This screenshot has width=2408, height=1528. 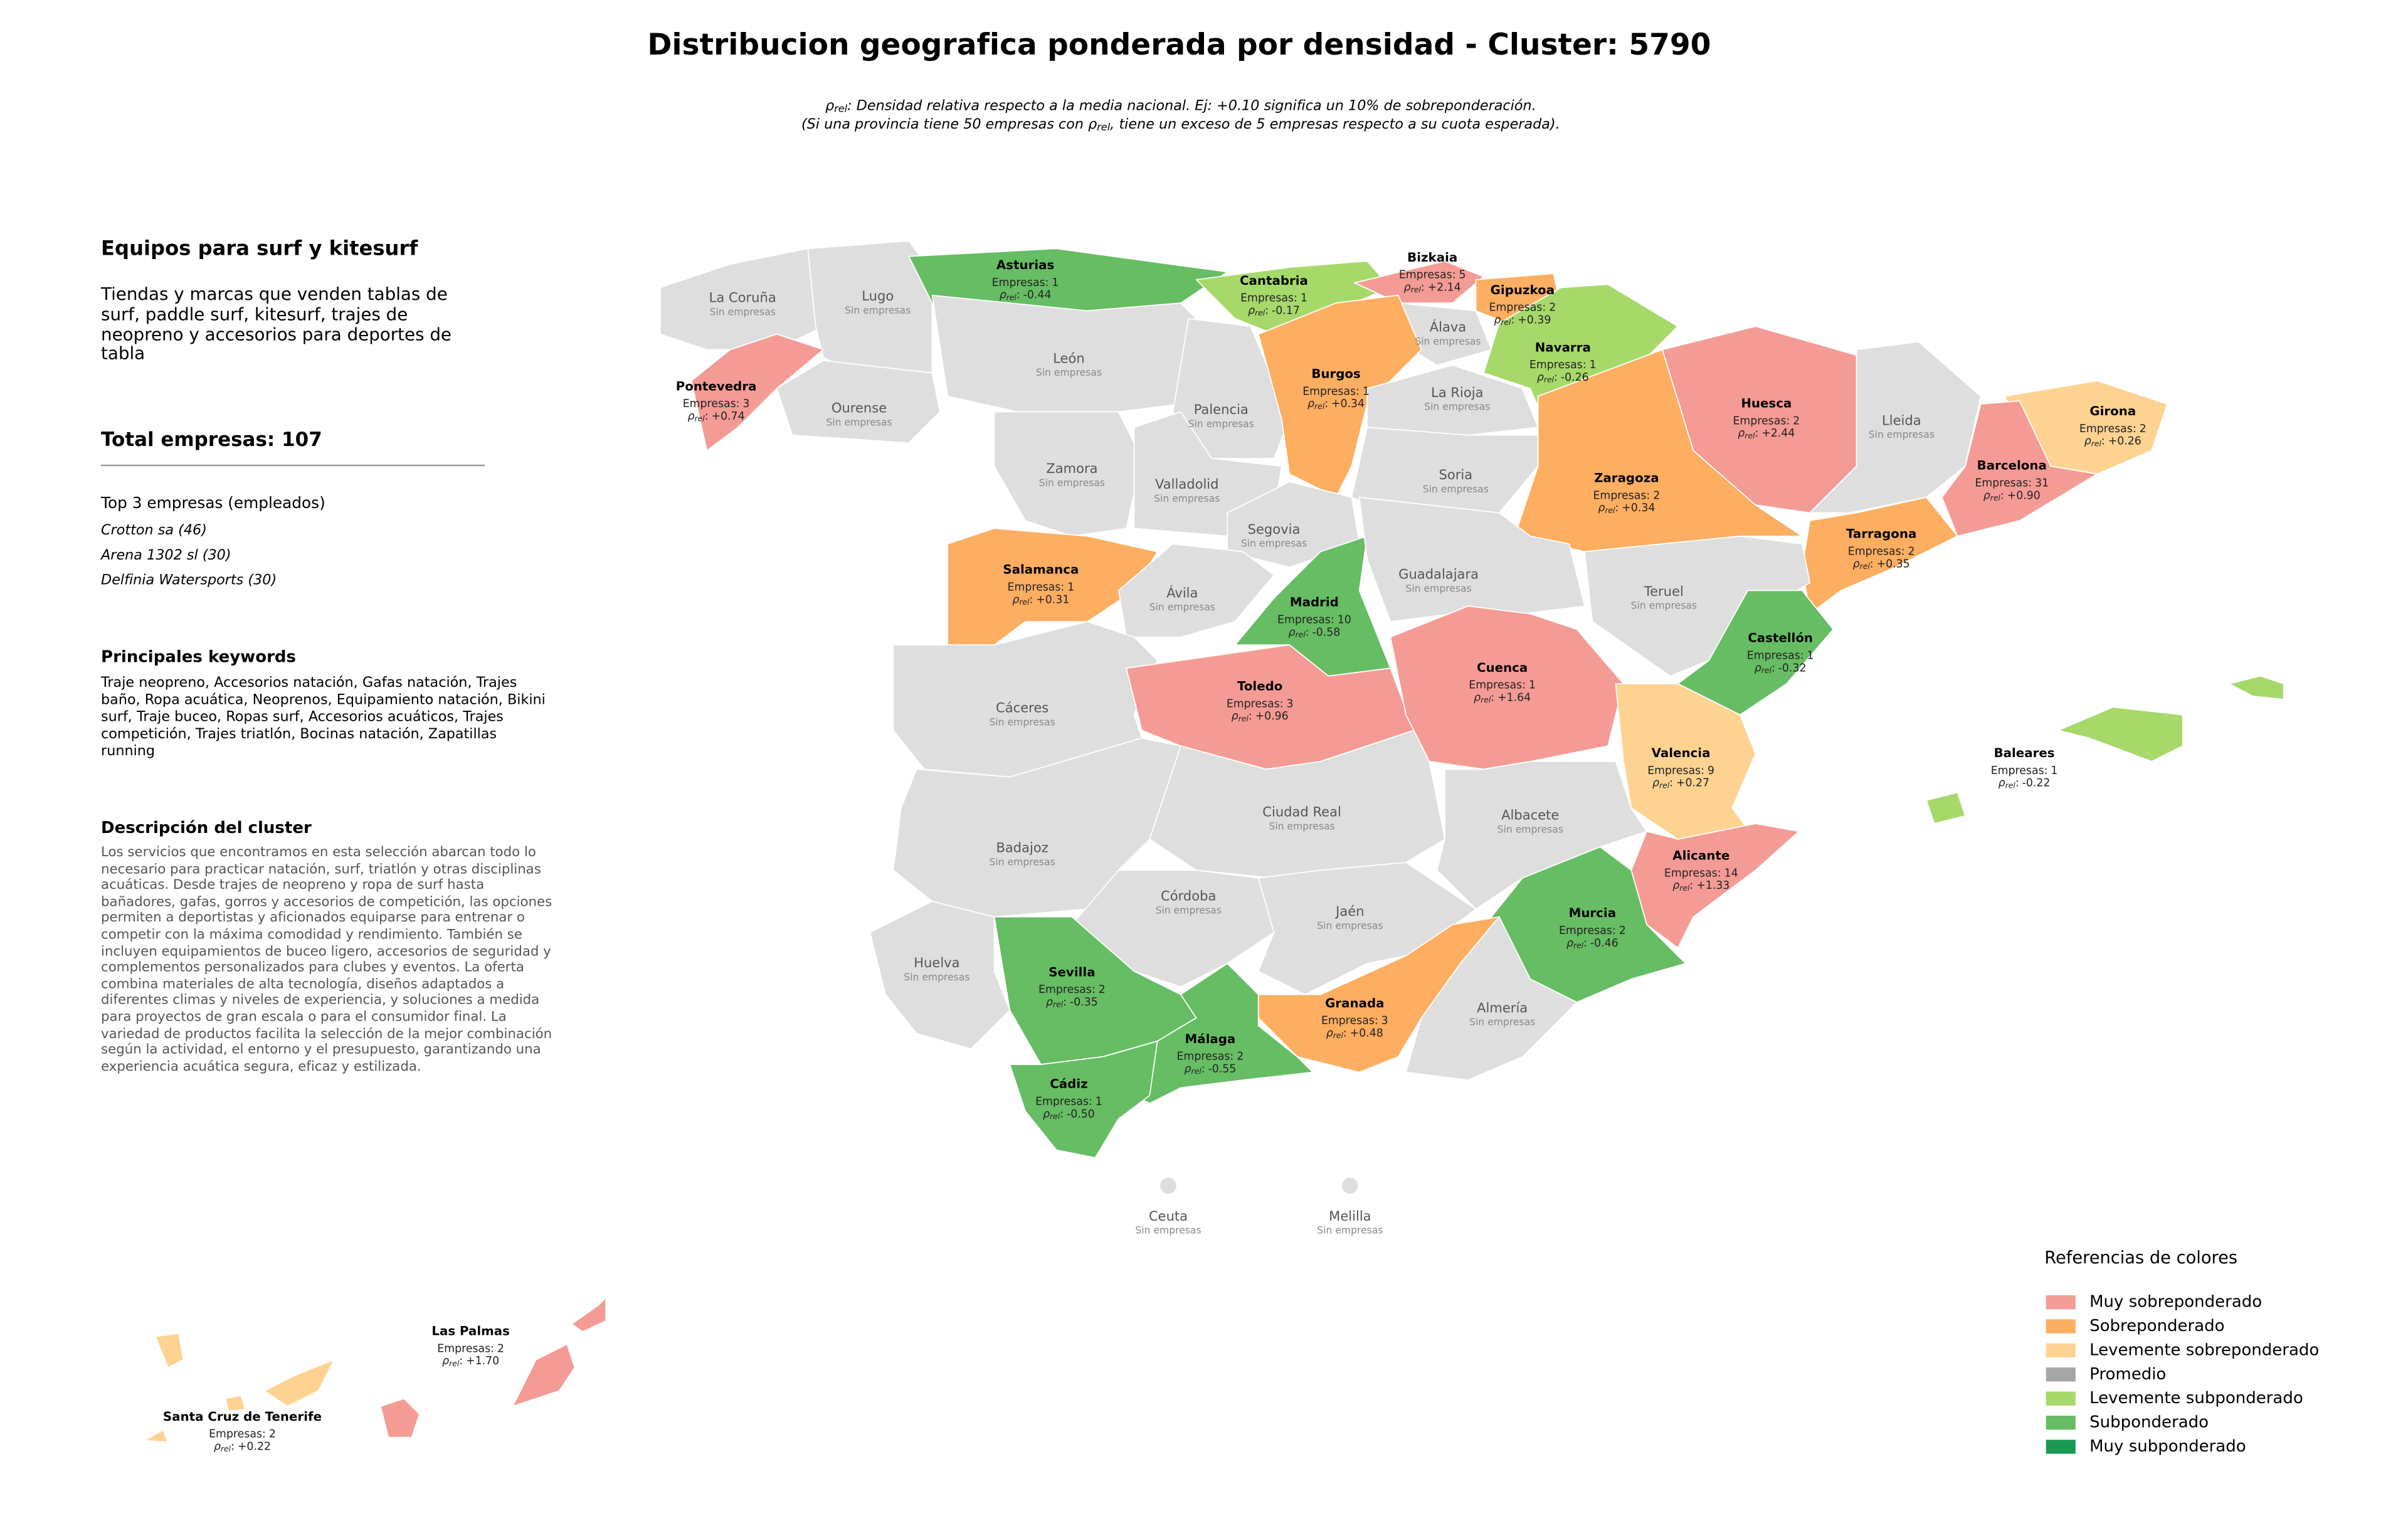 I want to click on province-rho: ρrel: +2.44, so click(x=1767, y=433).